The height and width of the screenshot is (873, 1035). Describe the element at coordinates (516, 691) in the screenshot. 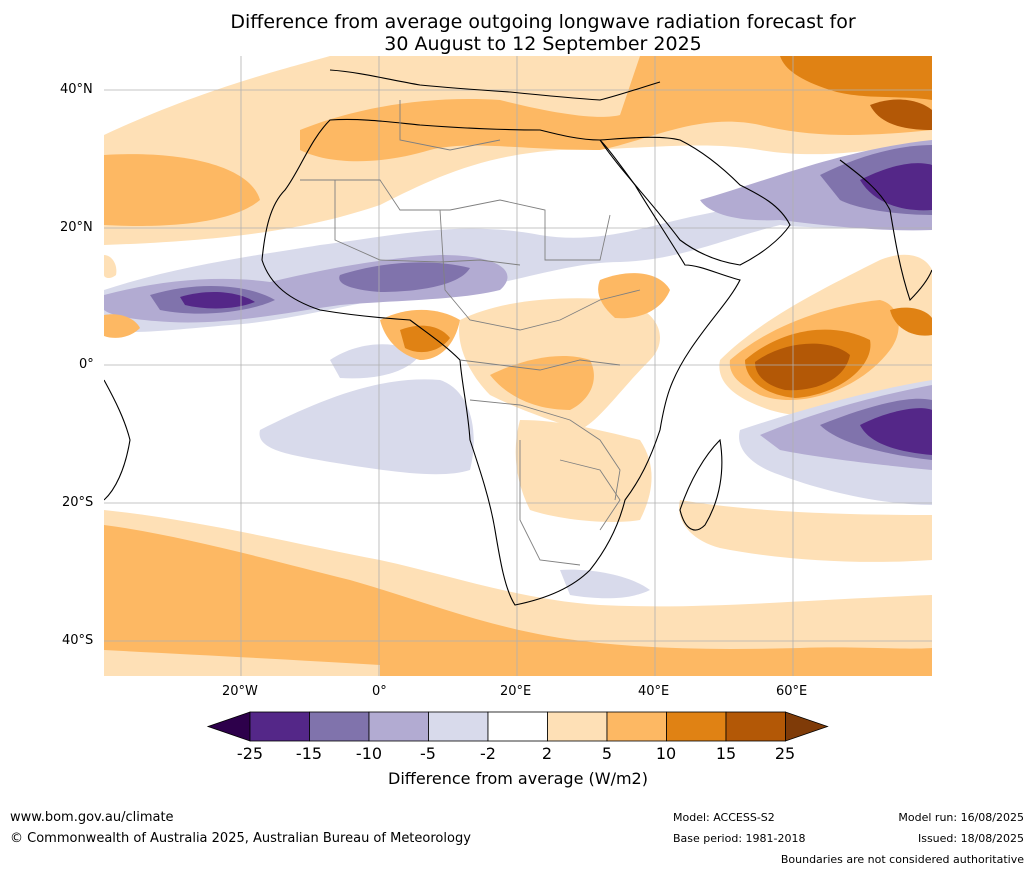

I see `lon-label-20e: 20°E` at that location.